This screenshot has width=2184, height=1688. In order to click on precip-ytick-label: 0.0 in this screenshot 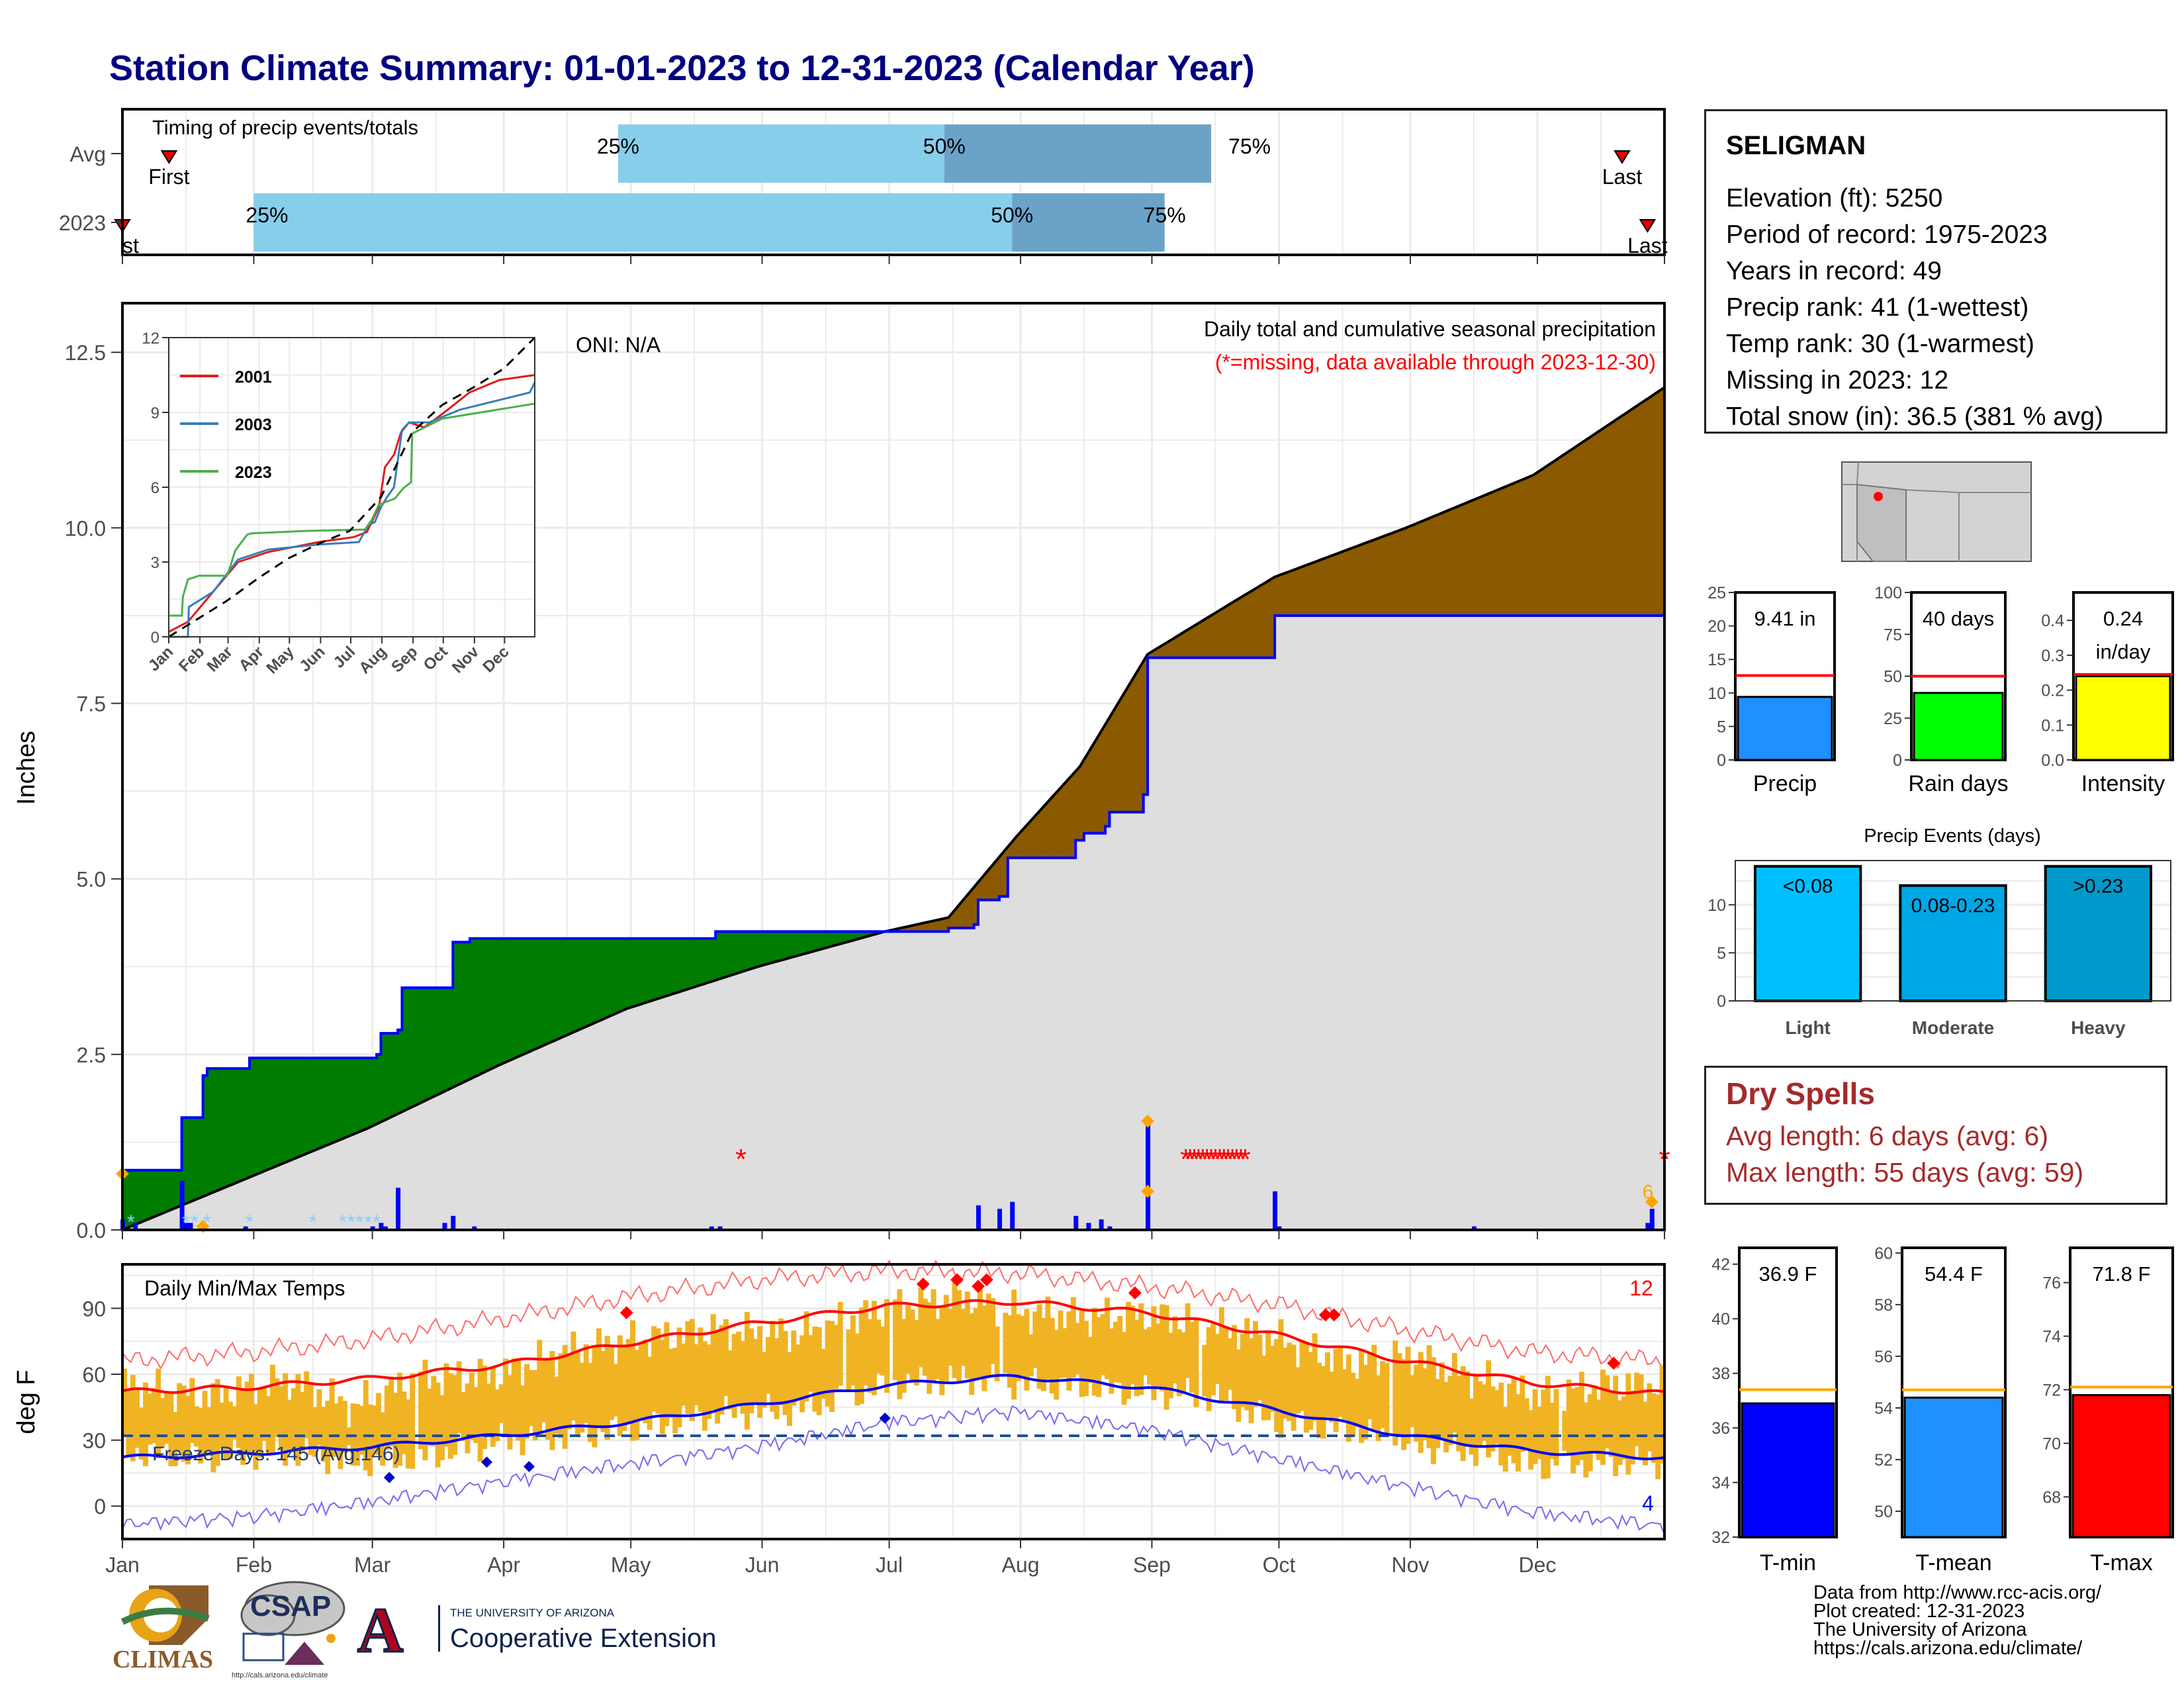, I will do `click(92, 1231)`.